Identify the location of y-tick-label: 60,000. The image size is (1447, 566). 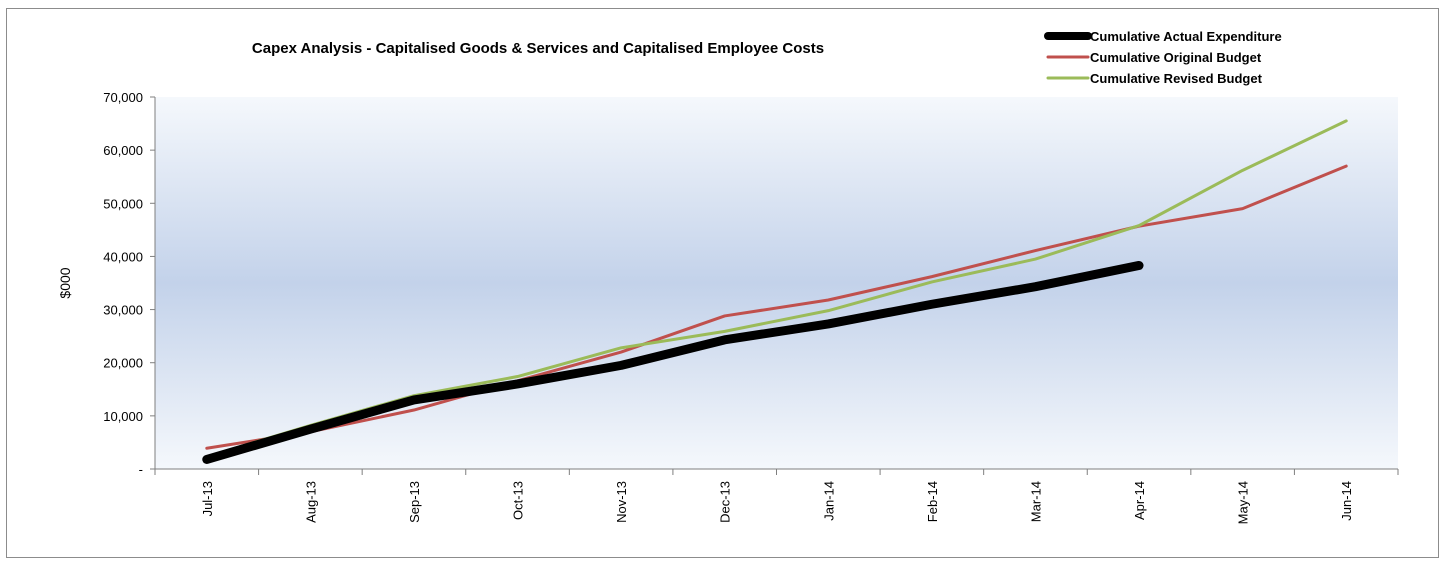
(123, 150).